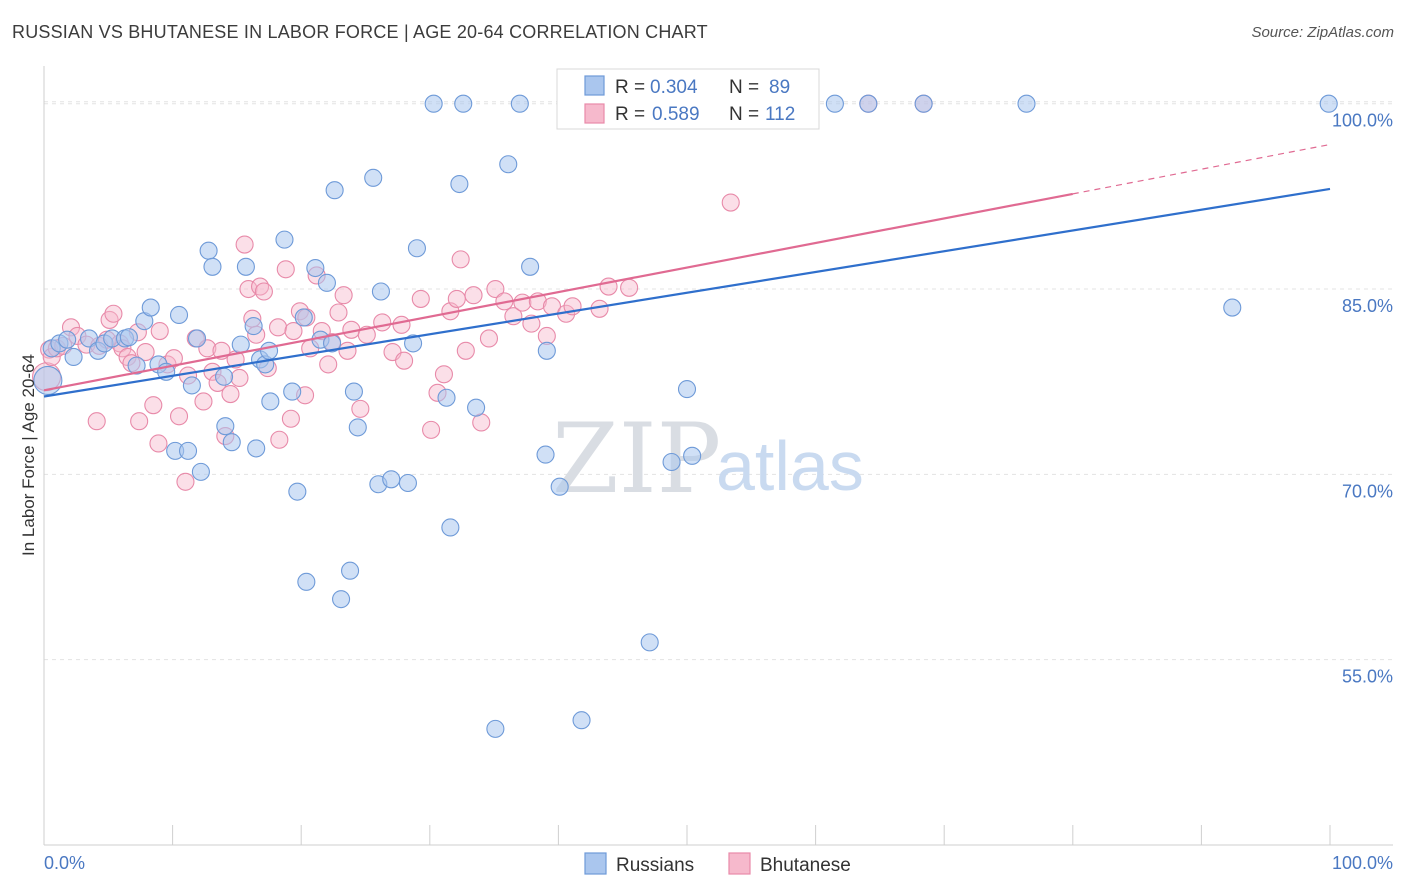  What do you see at coordinates (1367, 491) in the screenshot?
I see `y-tick-label: 70.0%` at bounding box center [1367, 491].